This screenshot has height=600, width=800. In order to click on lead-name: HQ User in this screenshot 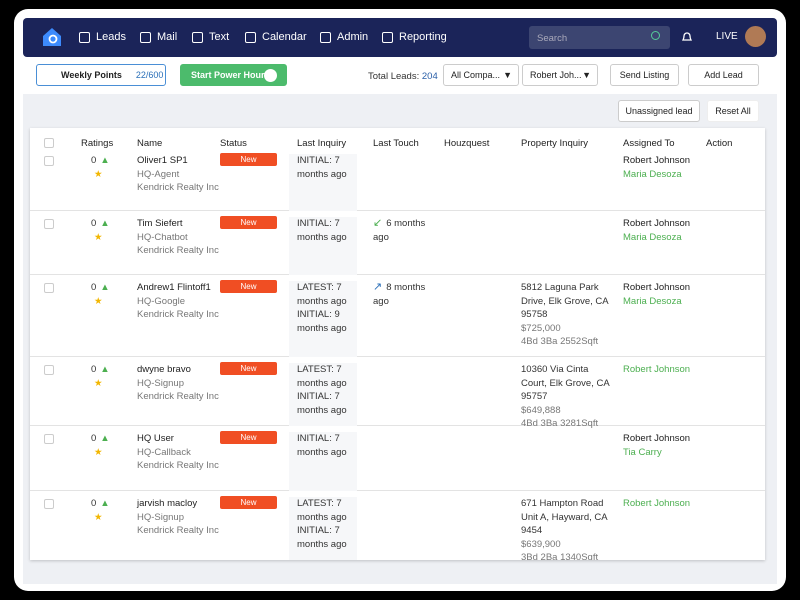, I will do `click(155, 438)`.